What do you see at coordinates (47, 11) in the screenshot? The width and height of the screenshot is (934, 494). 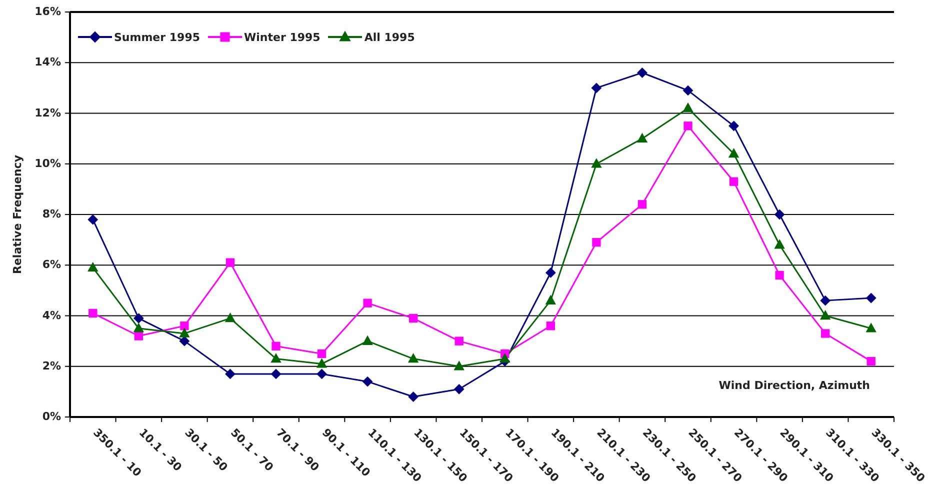 I see `y-tick-label: 16%` at bounding box center [47, 11].